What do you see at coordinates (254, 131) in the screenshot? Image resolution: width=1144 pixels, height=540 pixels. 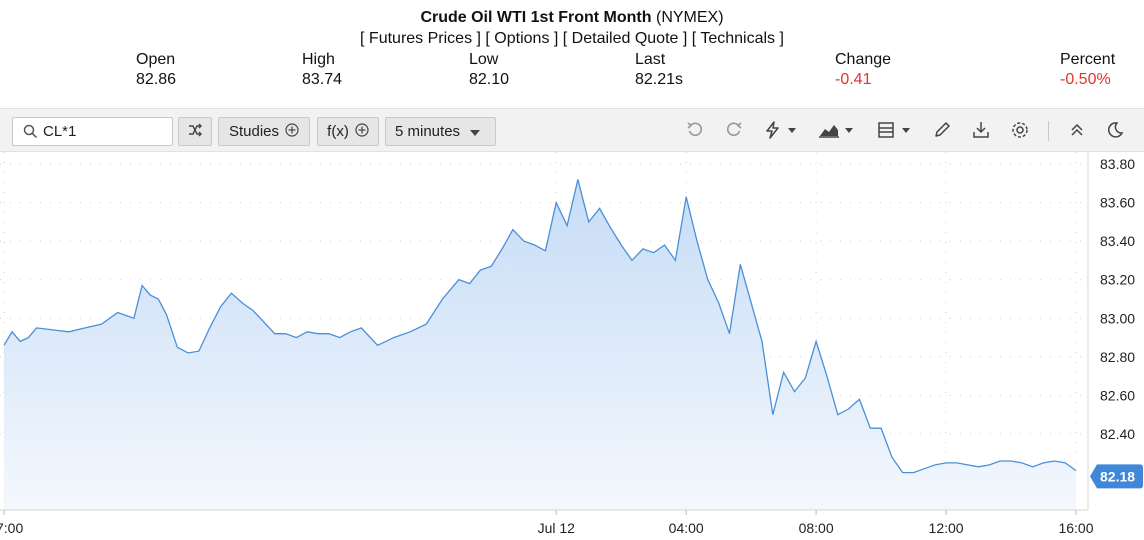 I see `studies-label: Studies` at bounding box center [254, 131].